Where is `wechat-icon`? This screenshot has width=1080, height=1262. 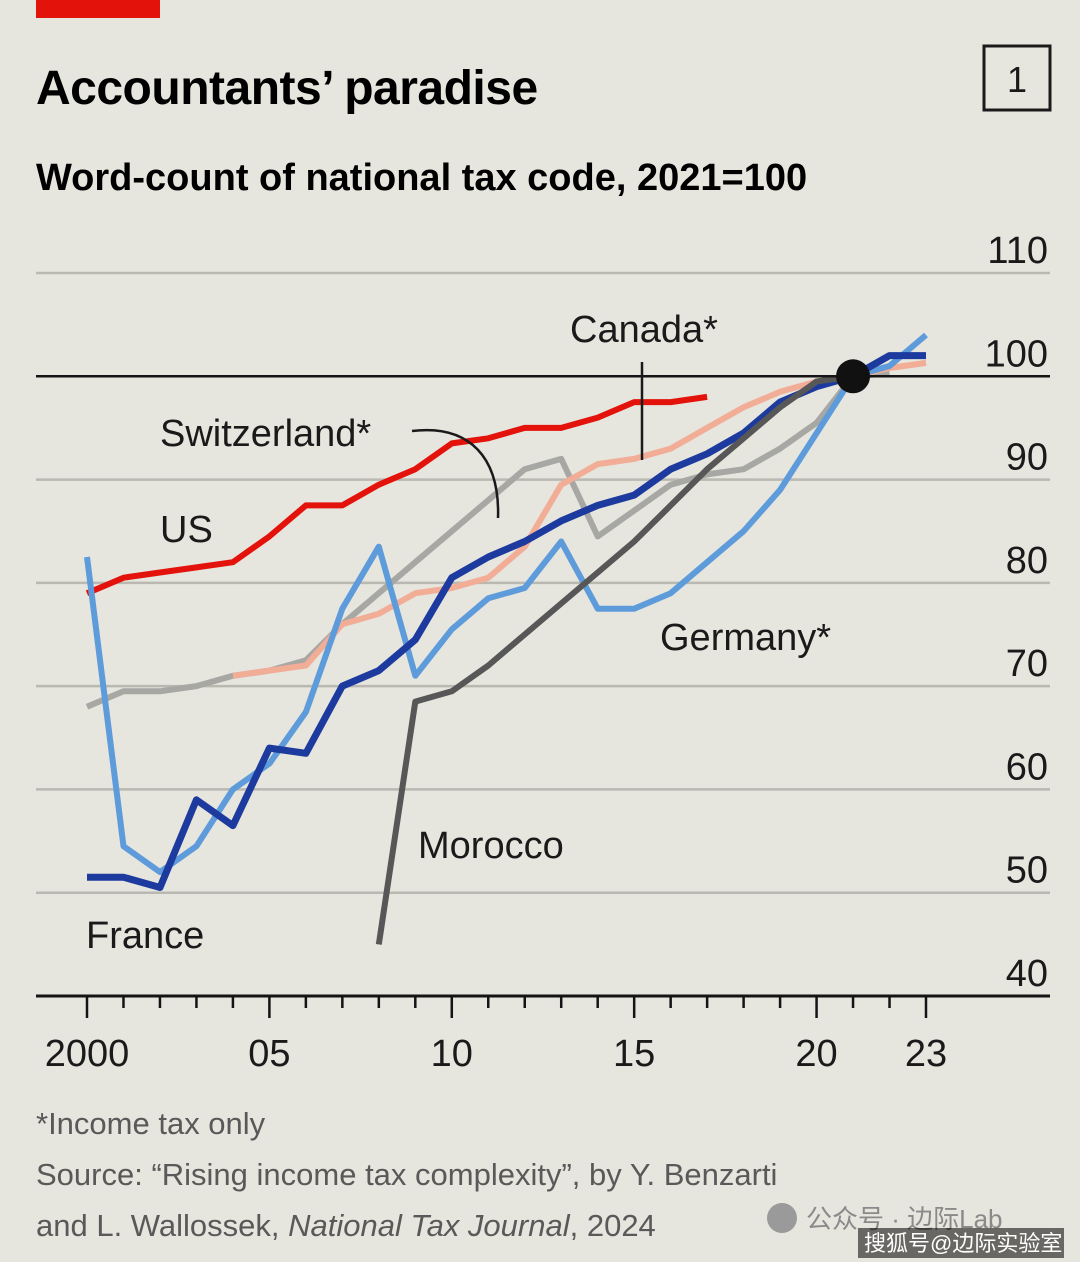
wechat-icon is located at coordinates (782, 1218).